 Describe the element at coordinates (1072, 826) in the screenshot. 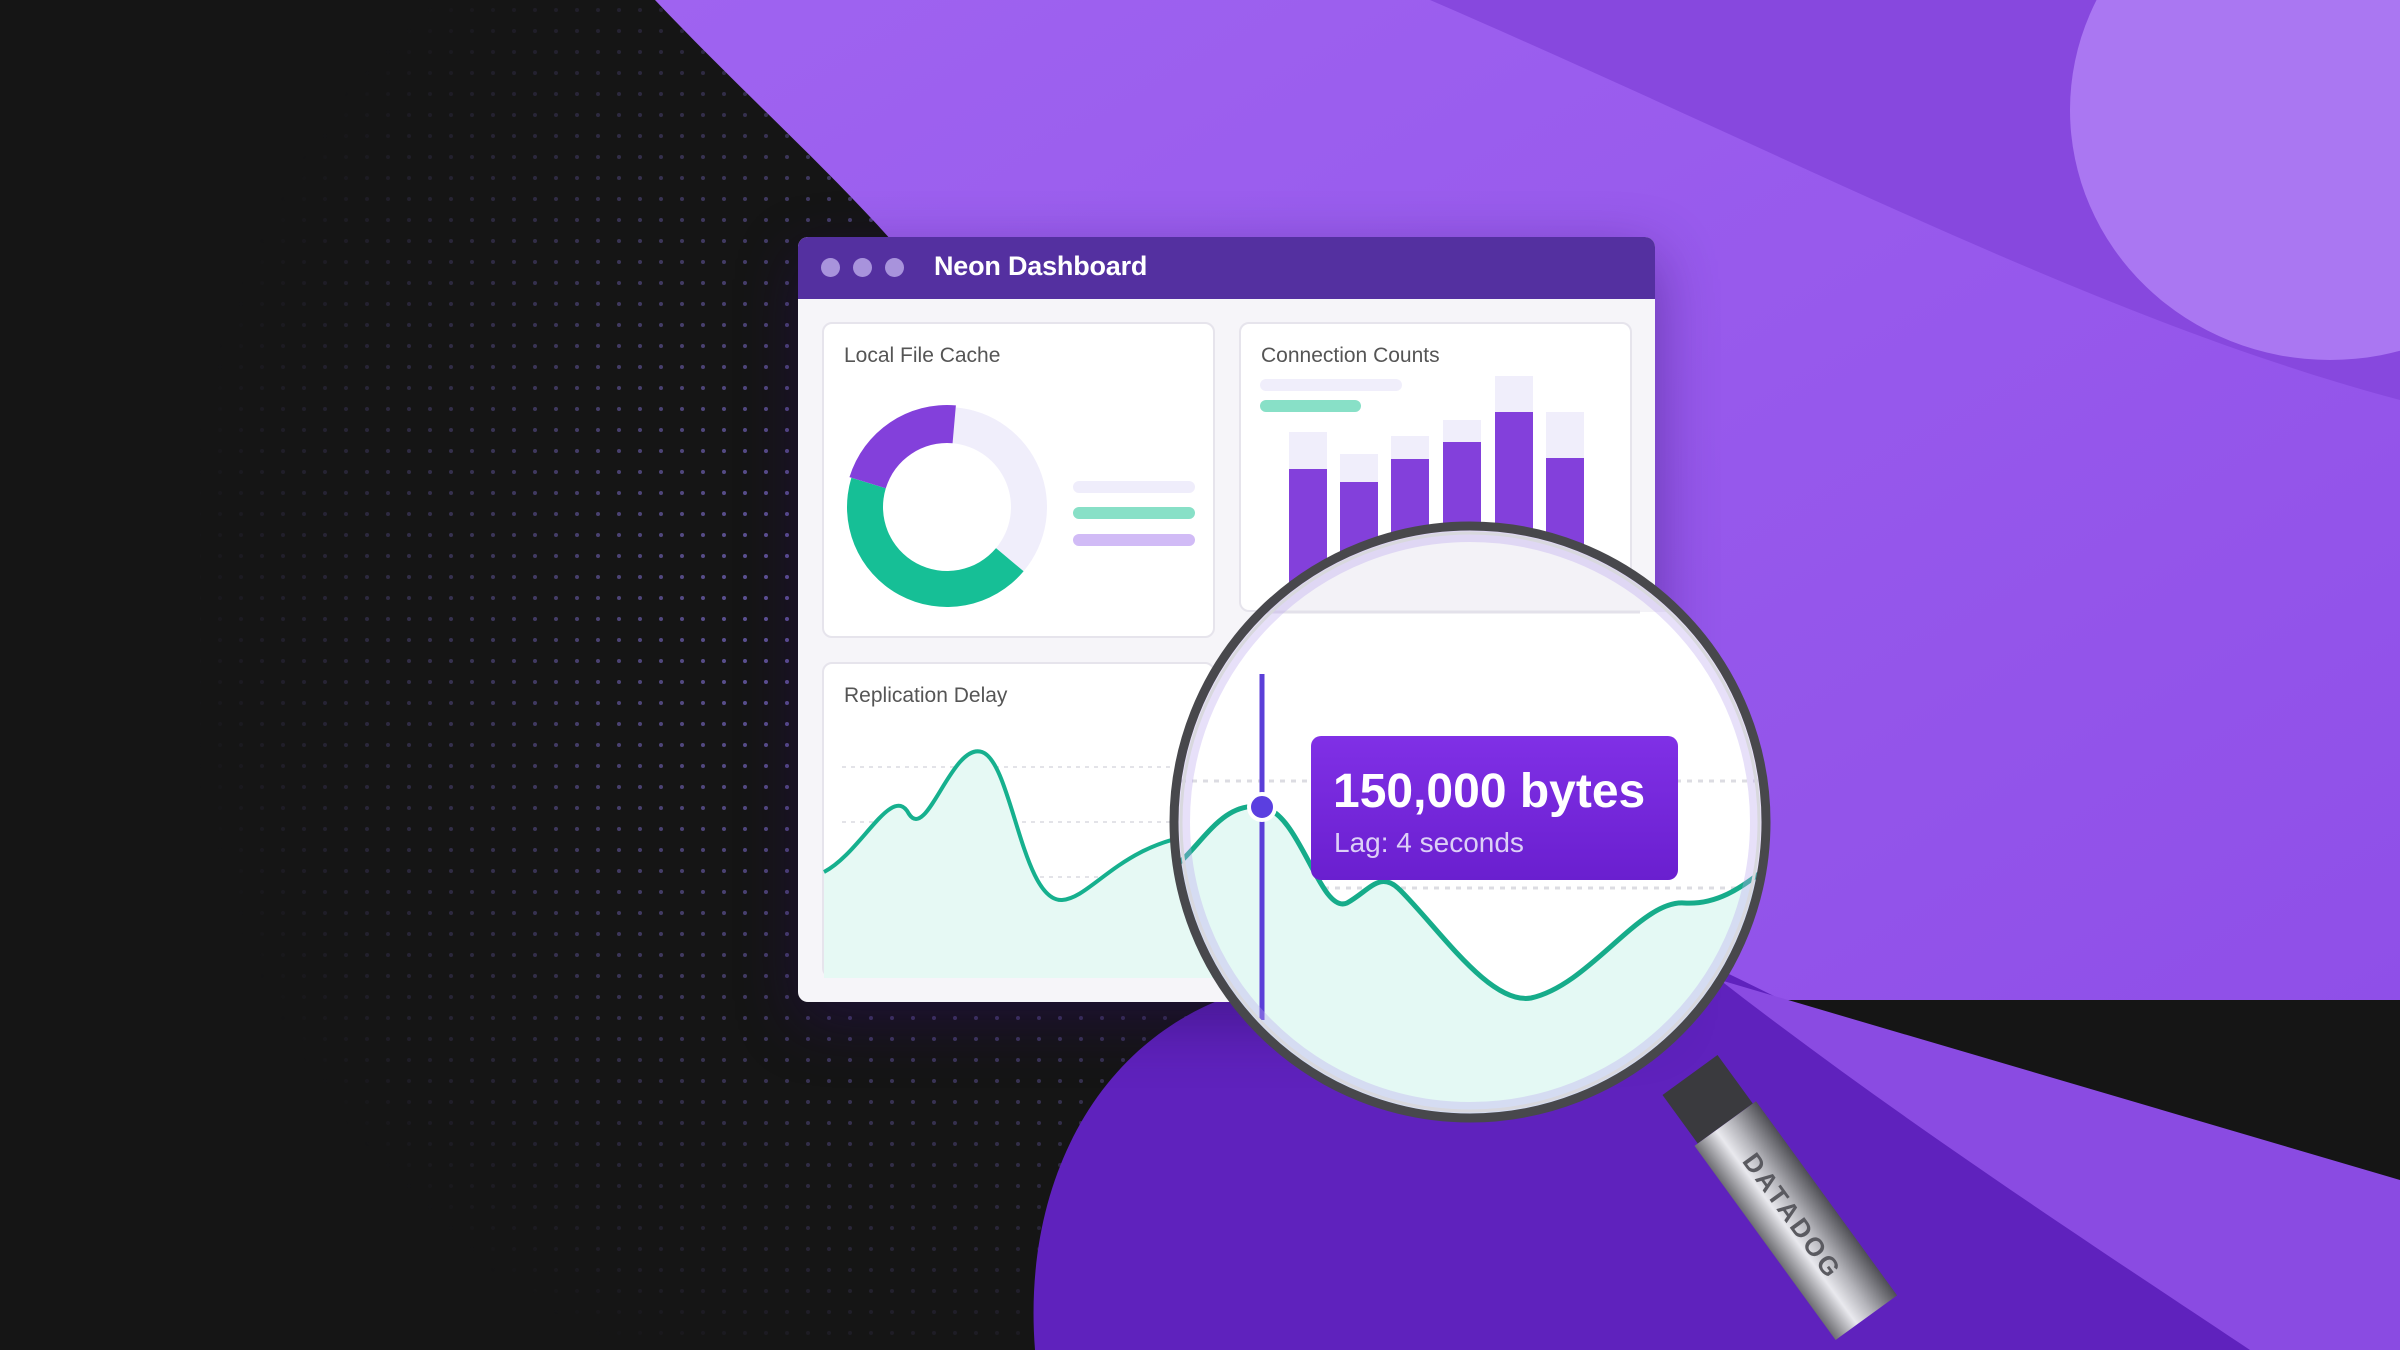

I see `replication-line` at that location.